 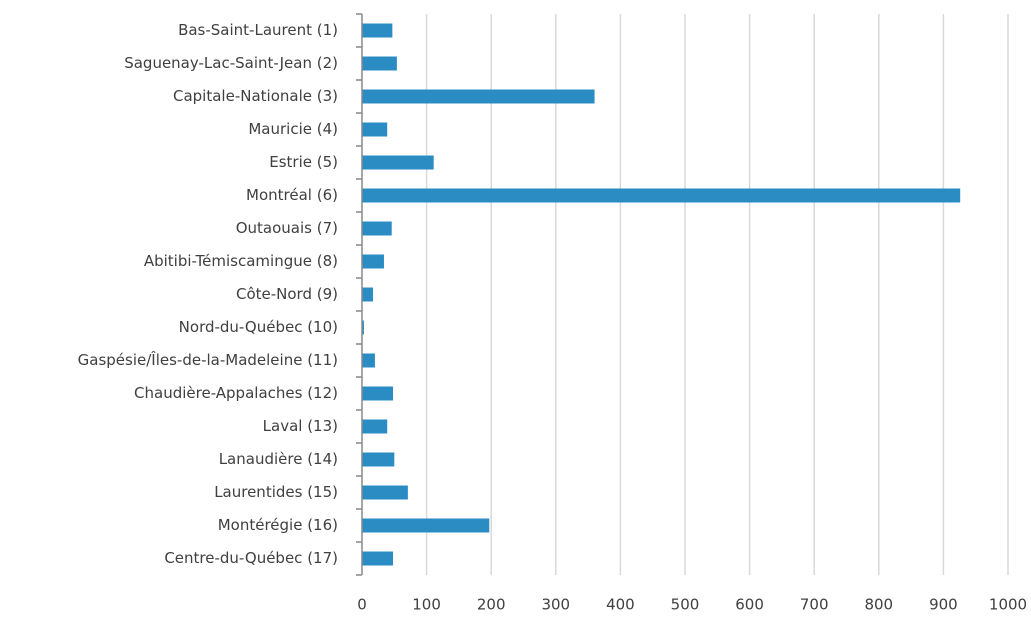 I want to click on y-tick-label: Nord-du-Québec (10), so click(x=258, y=327).